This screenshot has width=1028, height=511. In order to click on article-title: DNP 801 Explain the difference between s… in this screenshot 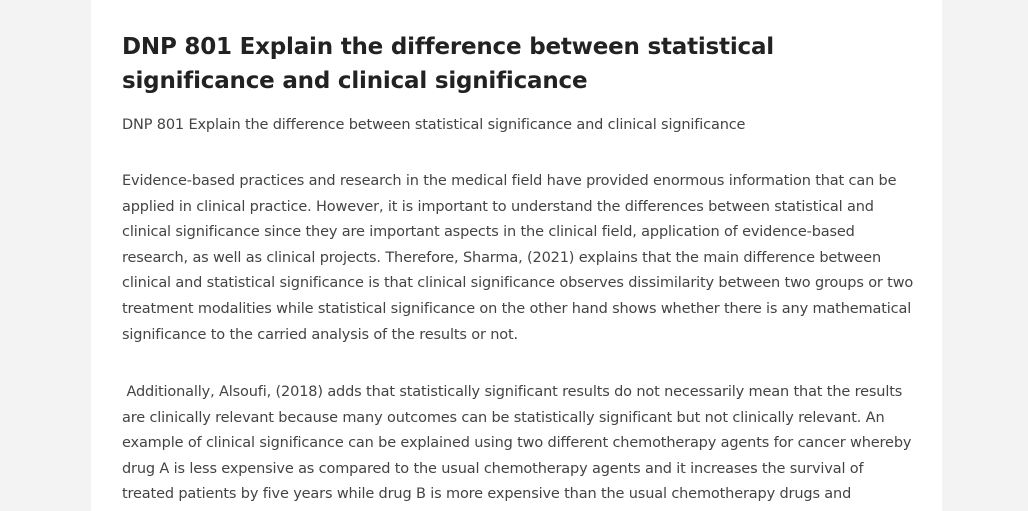, I will do `click(448, 64)`.